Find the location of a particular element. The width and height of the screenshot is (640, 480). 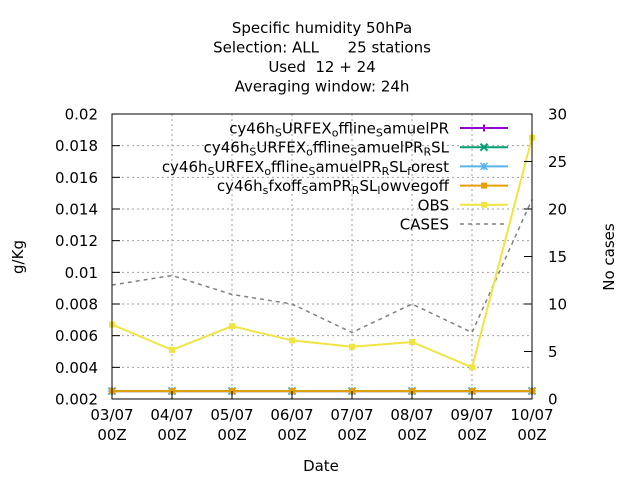

legend-item: cy46hSURFEXofflineSamuelPRRSLforest is located at coordinates (335, 168).